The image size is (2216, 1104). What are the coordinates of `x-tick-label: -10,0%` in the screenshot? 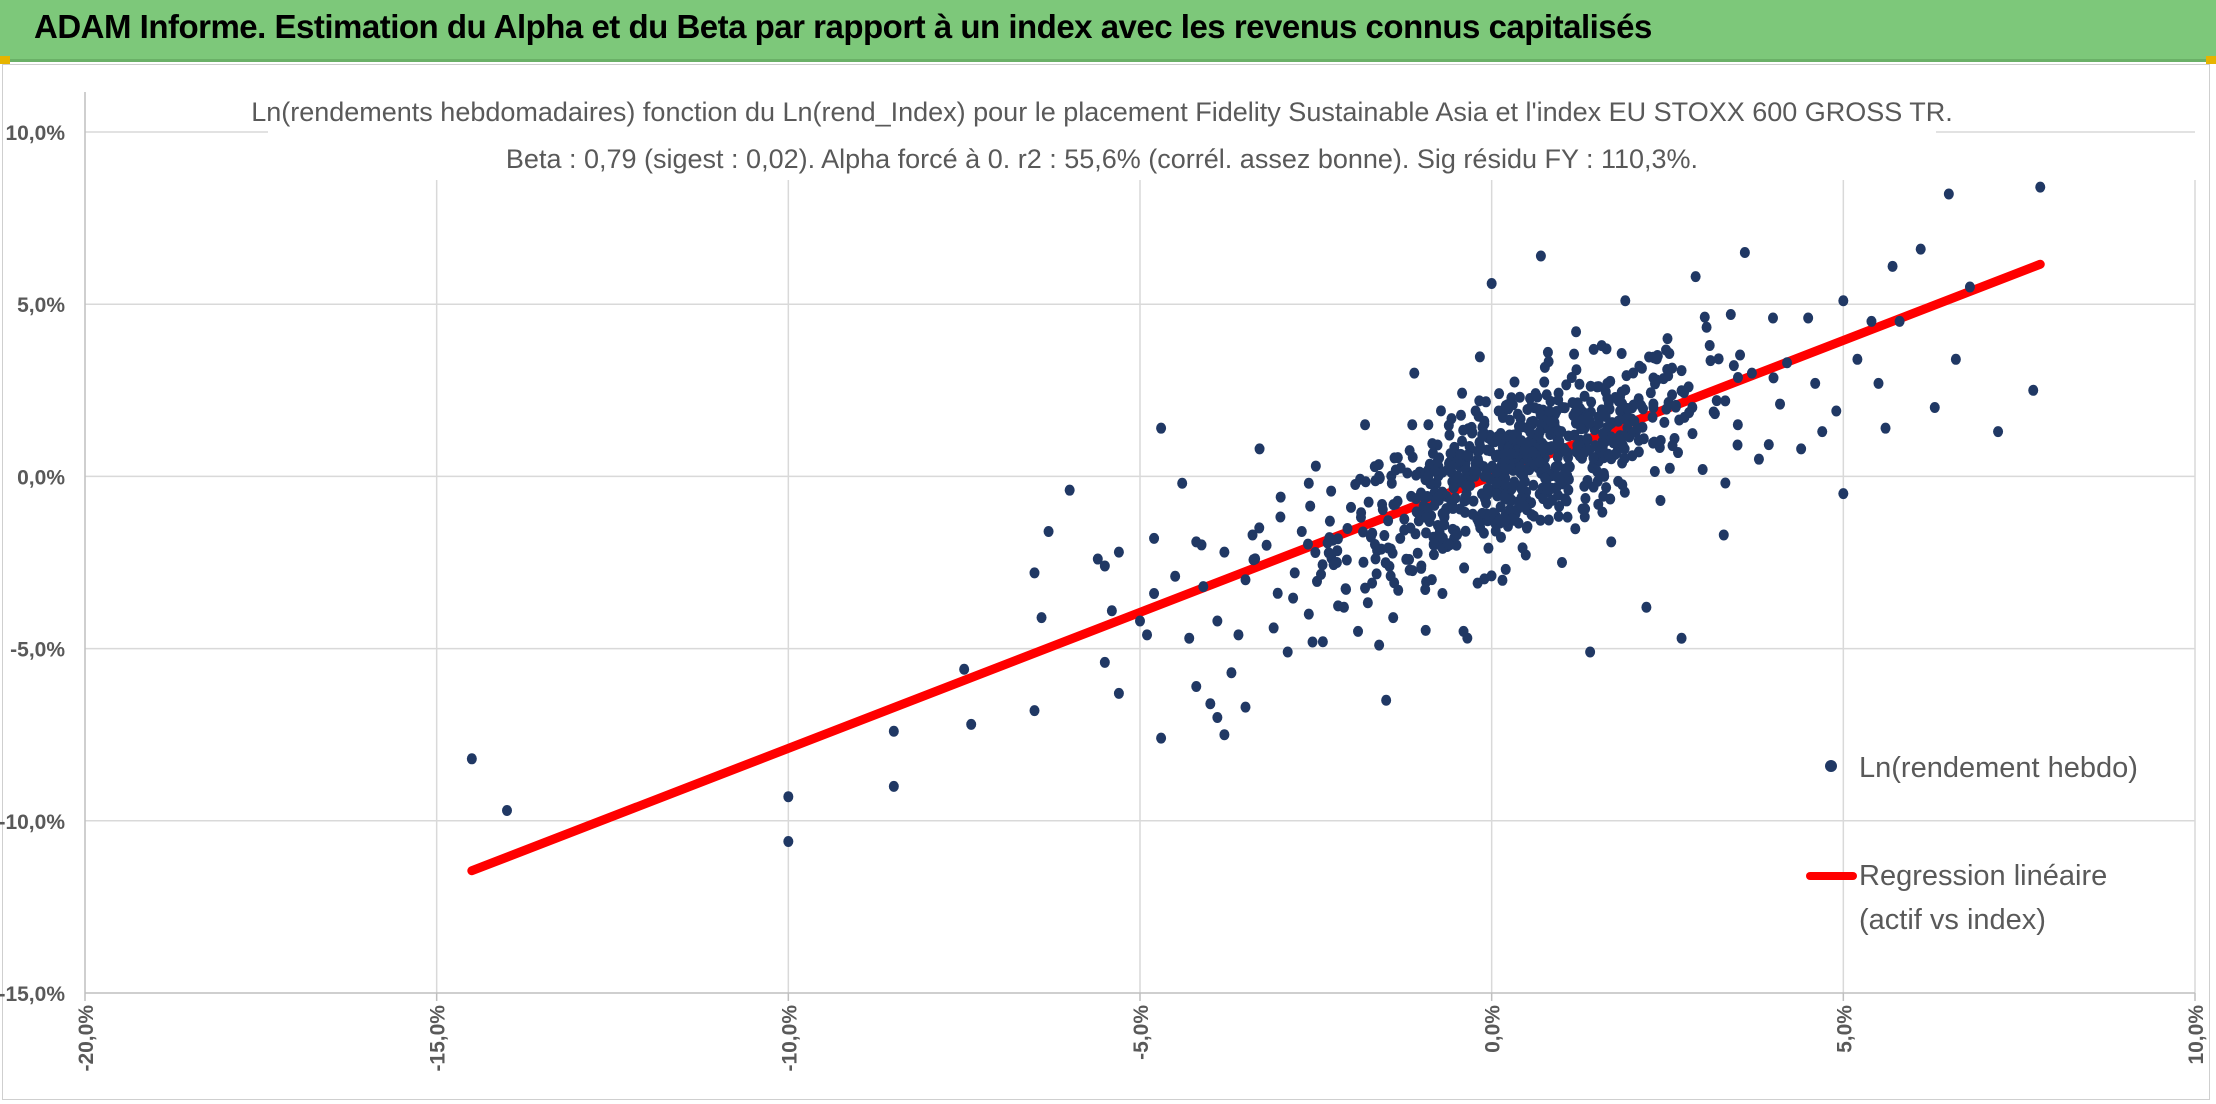 It's located at (789, 1038).